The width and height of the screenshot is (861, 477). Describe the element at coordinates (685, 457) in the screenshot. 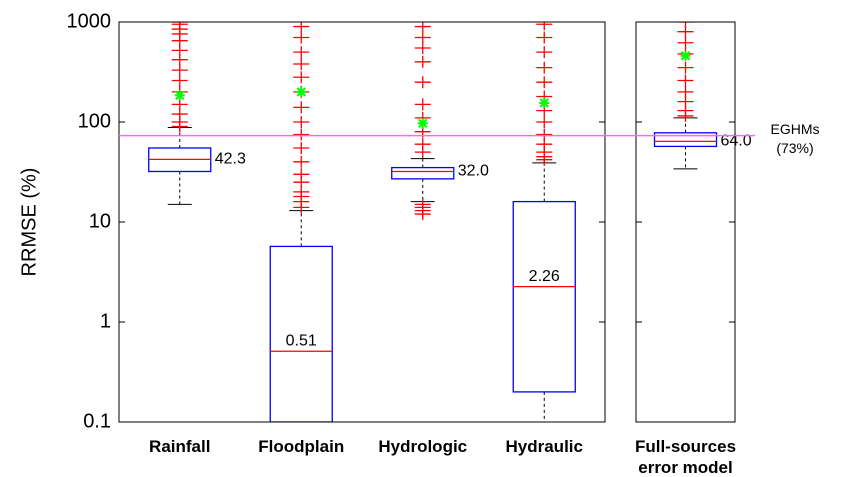

I see `x-tick-label: Full-sources error model` at that location.